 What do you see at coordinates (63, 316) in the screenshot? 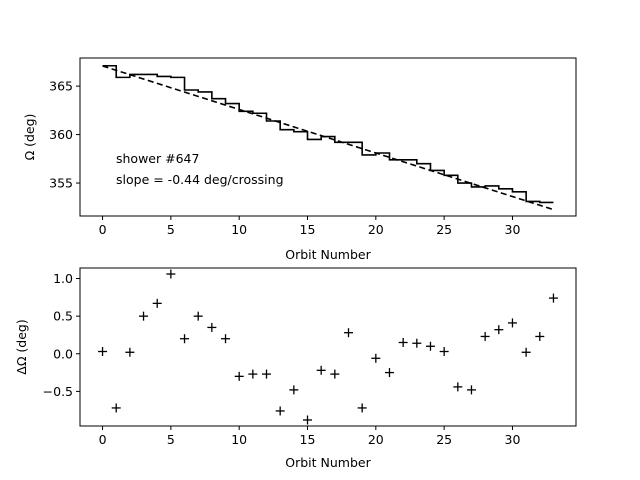
I see `y-tick-label: 0.5` at bounding box center [63, 316].